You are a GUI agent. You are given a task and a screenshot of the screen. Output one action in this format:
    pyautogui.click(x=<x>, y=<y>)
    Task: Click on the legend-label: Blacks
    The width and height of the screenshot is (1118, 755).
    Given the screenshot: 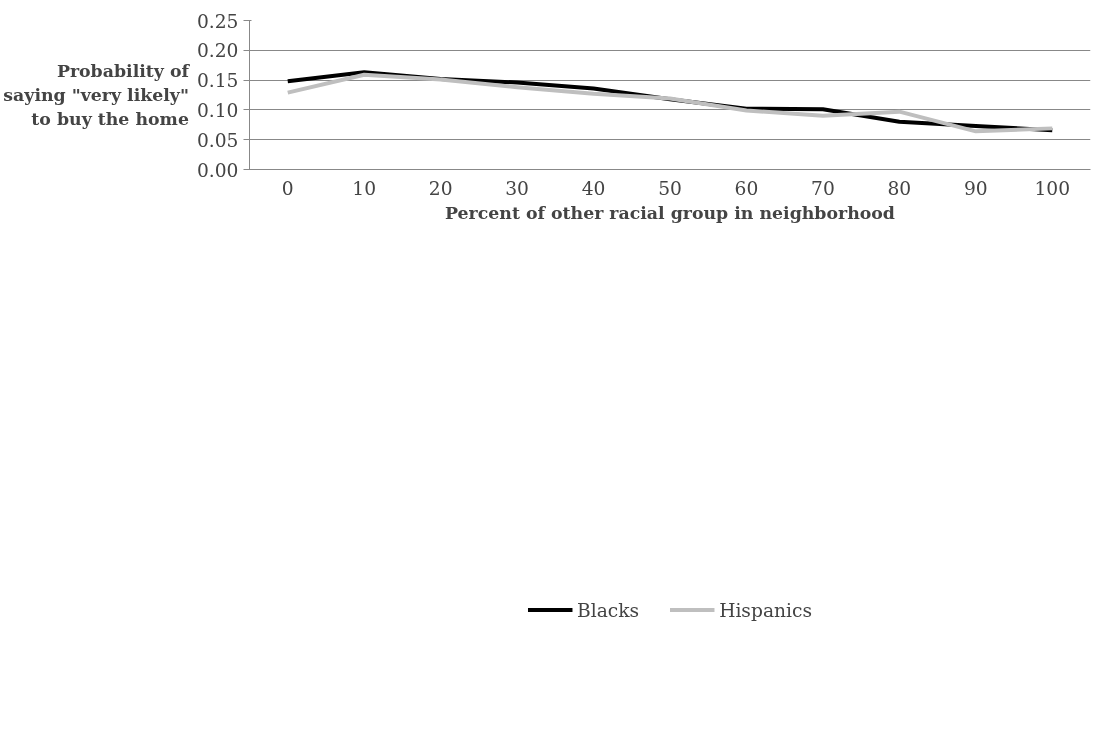 What is the action you would take?
    pyautogui.click(x=608, y=610)
    